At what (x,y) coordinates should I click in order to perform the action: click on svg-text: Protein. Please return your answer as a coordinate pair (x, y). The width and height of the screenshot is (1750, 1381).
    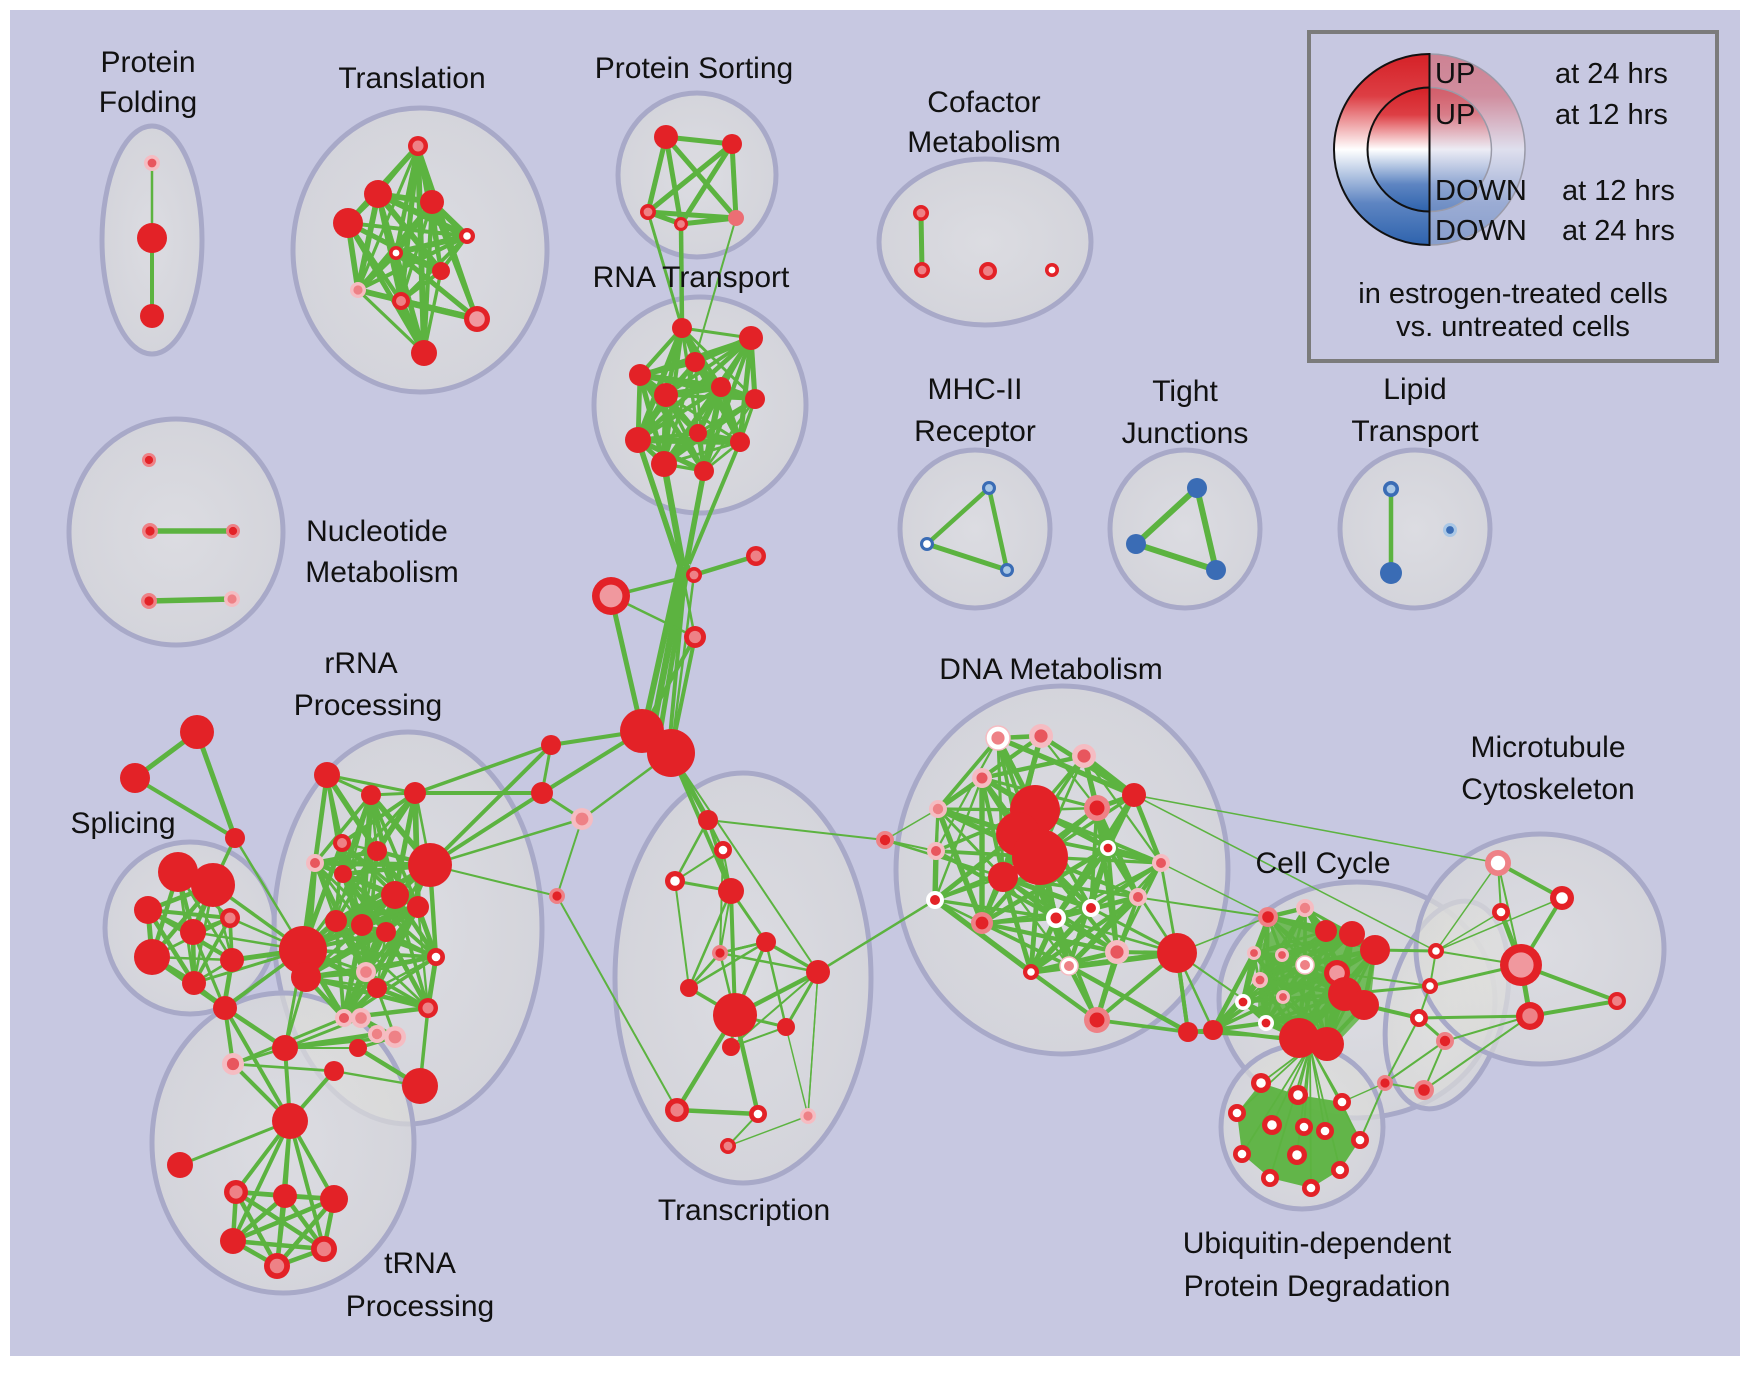
    Looking at the image, I should click on (147, 62).